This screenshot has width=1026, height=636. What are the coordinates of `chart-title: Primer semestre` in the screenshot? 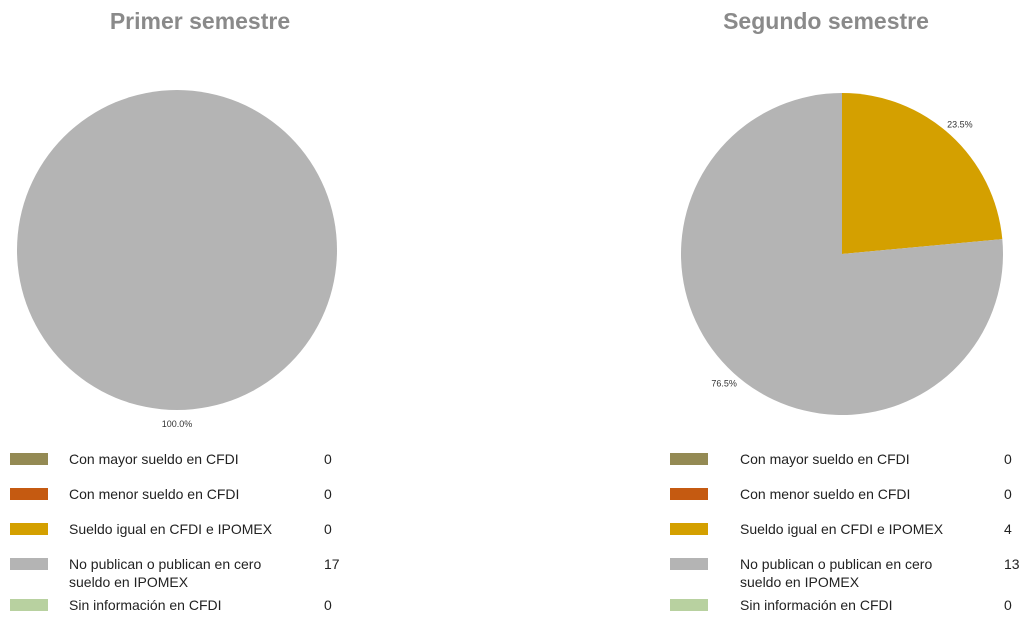 It's located at (200, 21).